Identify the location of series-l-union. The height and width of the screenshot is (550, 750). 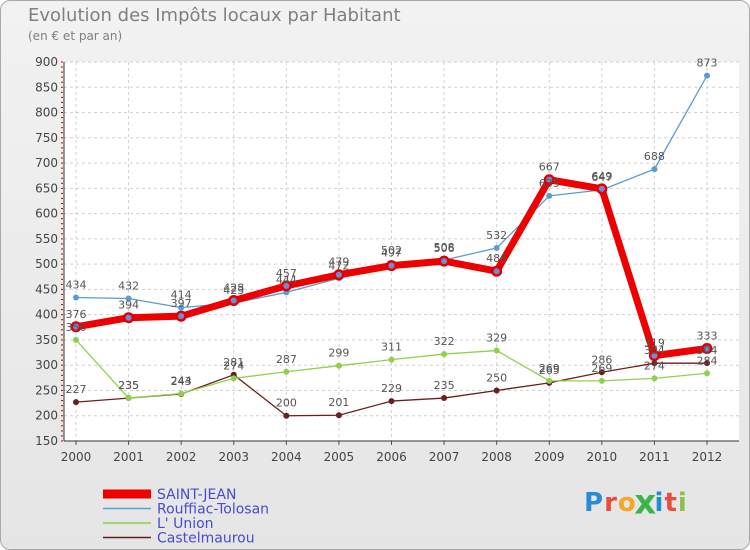
(391, 369).